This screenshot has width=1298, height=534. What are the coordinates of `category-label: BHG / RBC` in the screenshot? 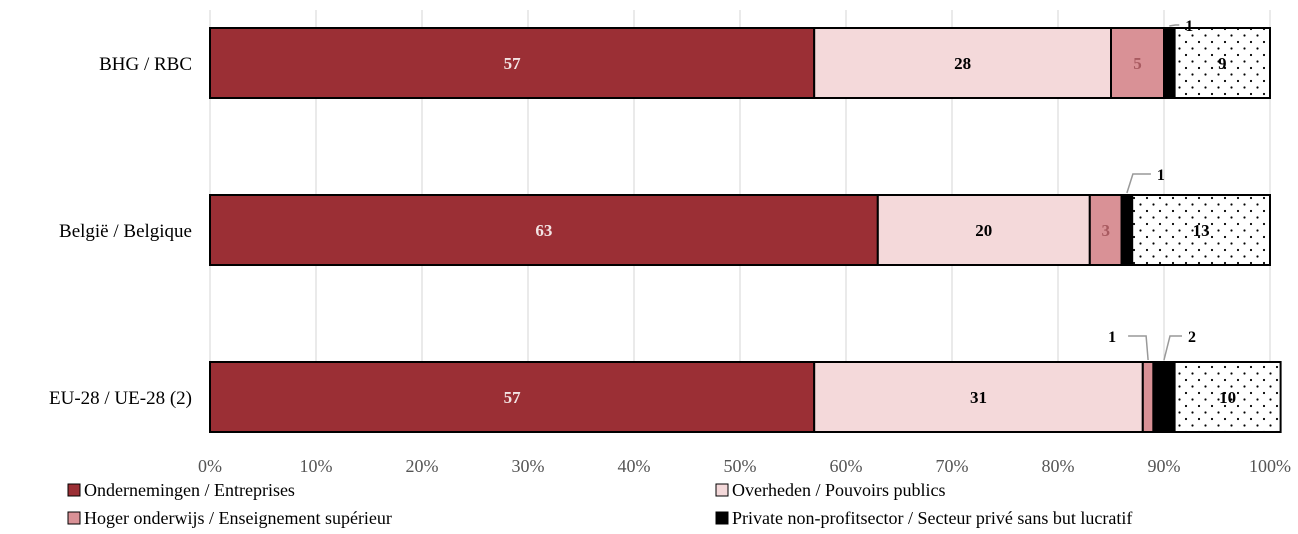 It's located at (145, 64).